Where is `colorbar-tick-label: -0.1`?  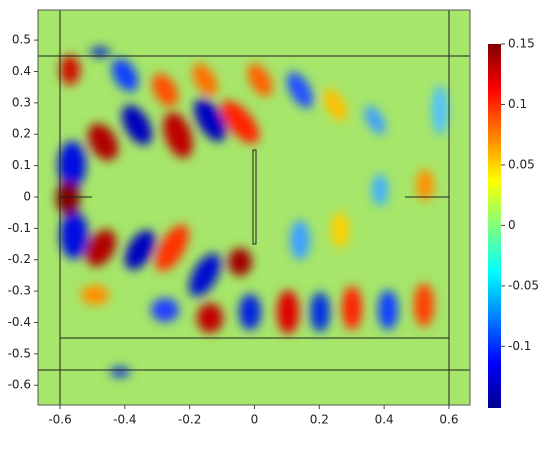 colorbar-tick-label: -0.1 is located at coordinates (519, 346).